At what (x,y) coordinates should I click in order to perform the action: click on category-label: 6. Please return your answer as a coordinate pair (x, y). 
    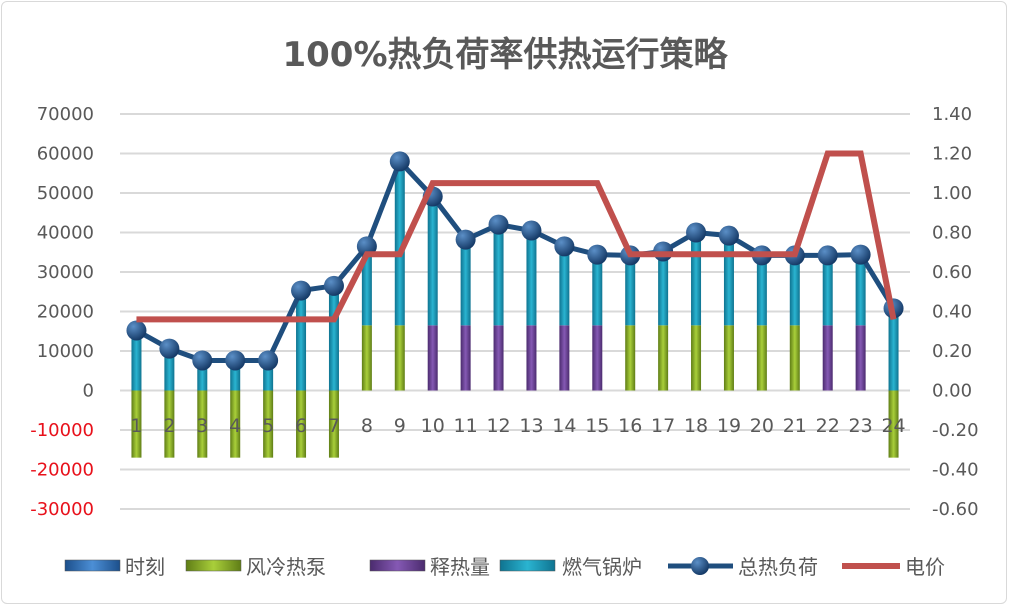
    Looking at the image, I should click on (301, 426).